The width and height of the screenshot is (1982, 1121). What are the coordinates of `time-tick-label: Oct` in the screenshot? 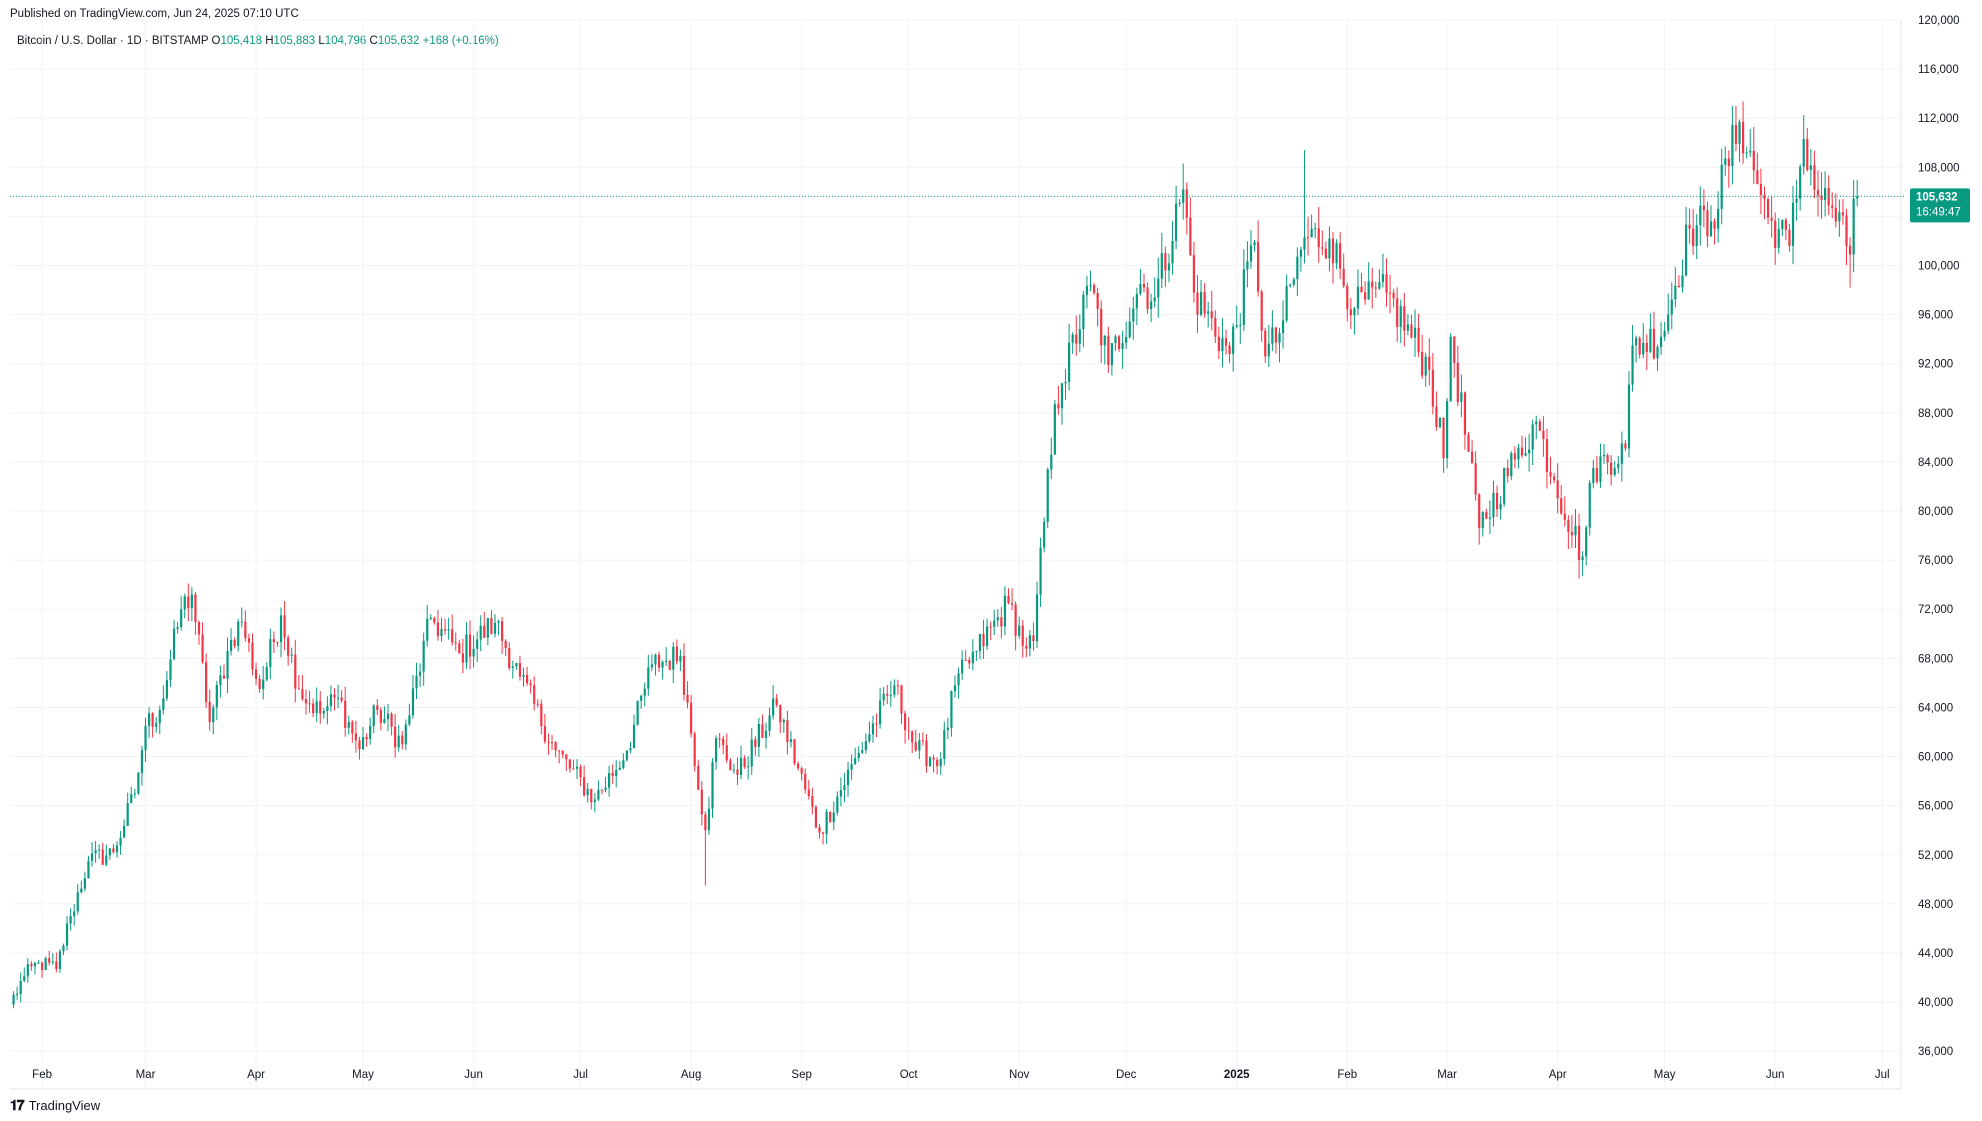 It's located at (909, 1075).